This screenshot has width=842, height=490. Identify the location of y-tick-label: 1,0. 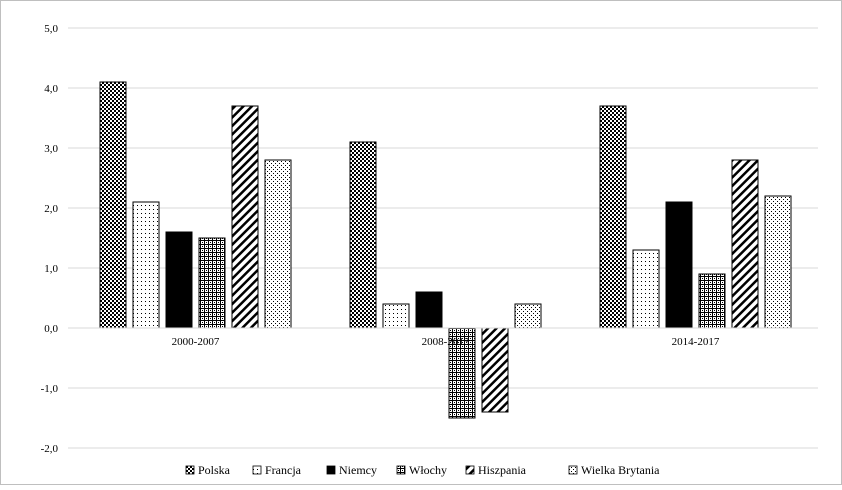
(51, 269).